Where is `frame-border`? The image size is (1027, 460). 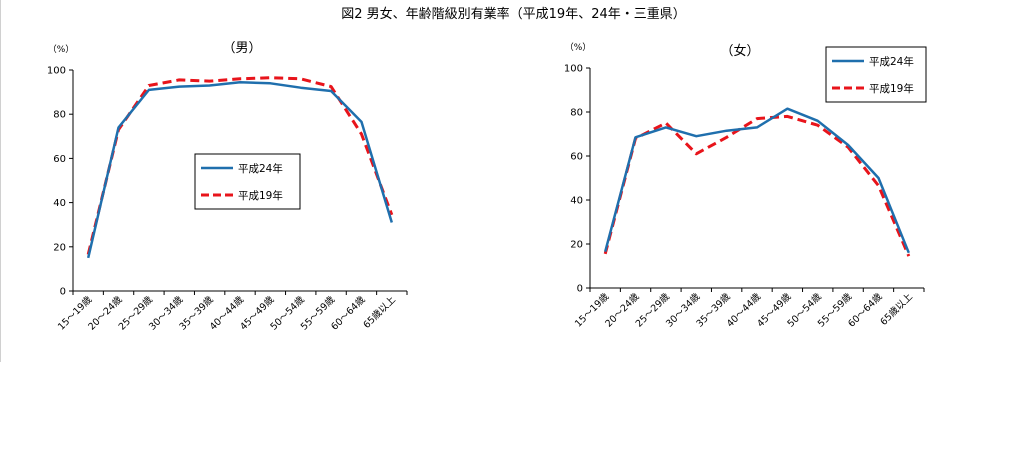 frame-border is located at coordinates (0, 181).